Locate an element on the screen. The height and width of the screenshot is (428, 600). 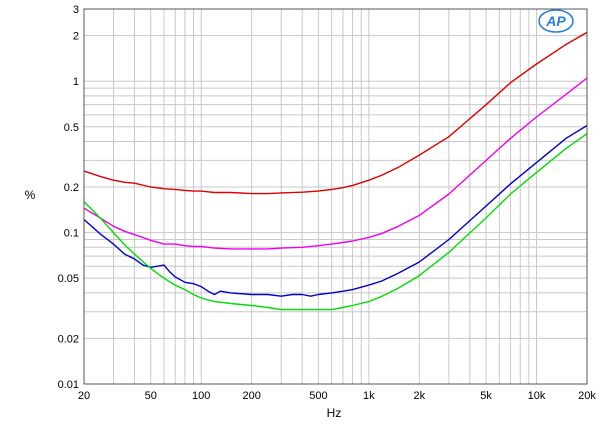
y-axis-label: % is located at coordinates (30, 195).